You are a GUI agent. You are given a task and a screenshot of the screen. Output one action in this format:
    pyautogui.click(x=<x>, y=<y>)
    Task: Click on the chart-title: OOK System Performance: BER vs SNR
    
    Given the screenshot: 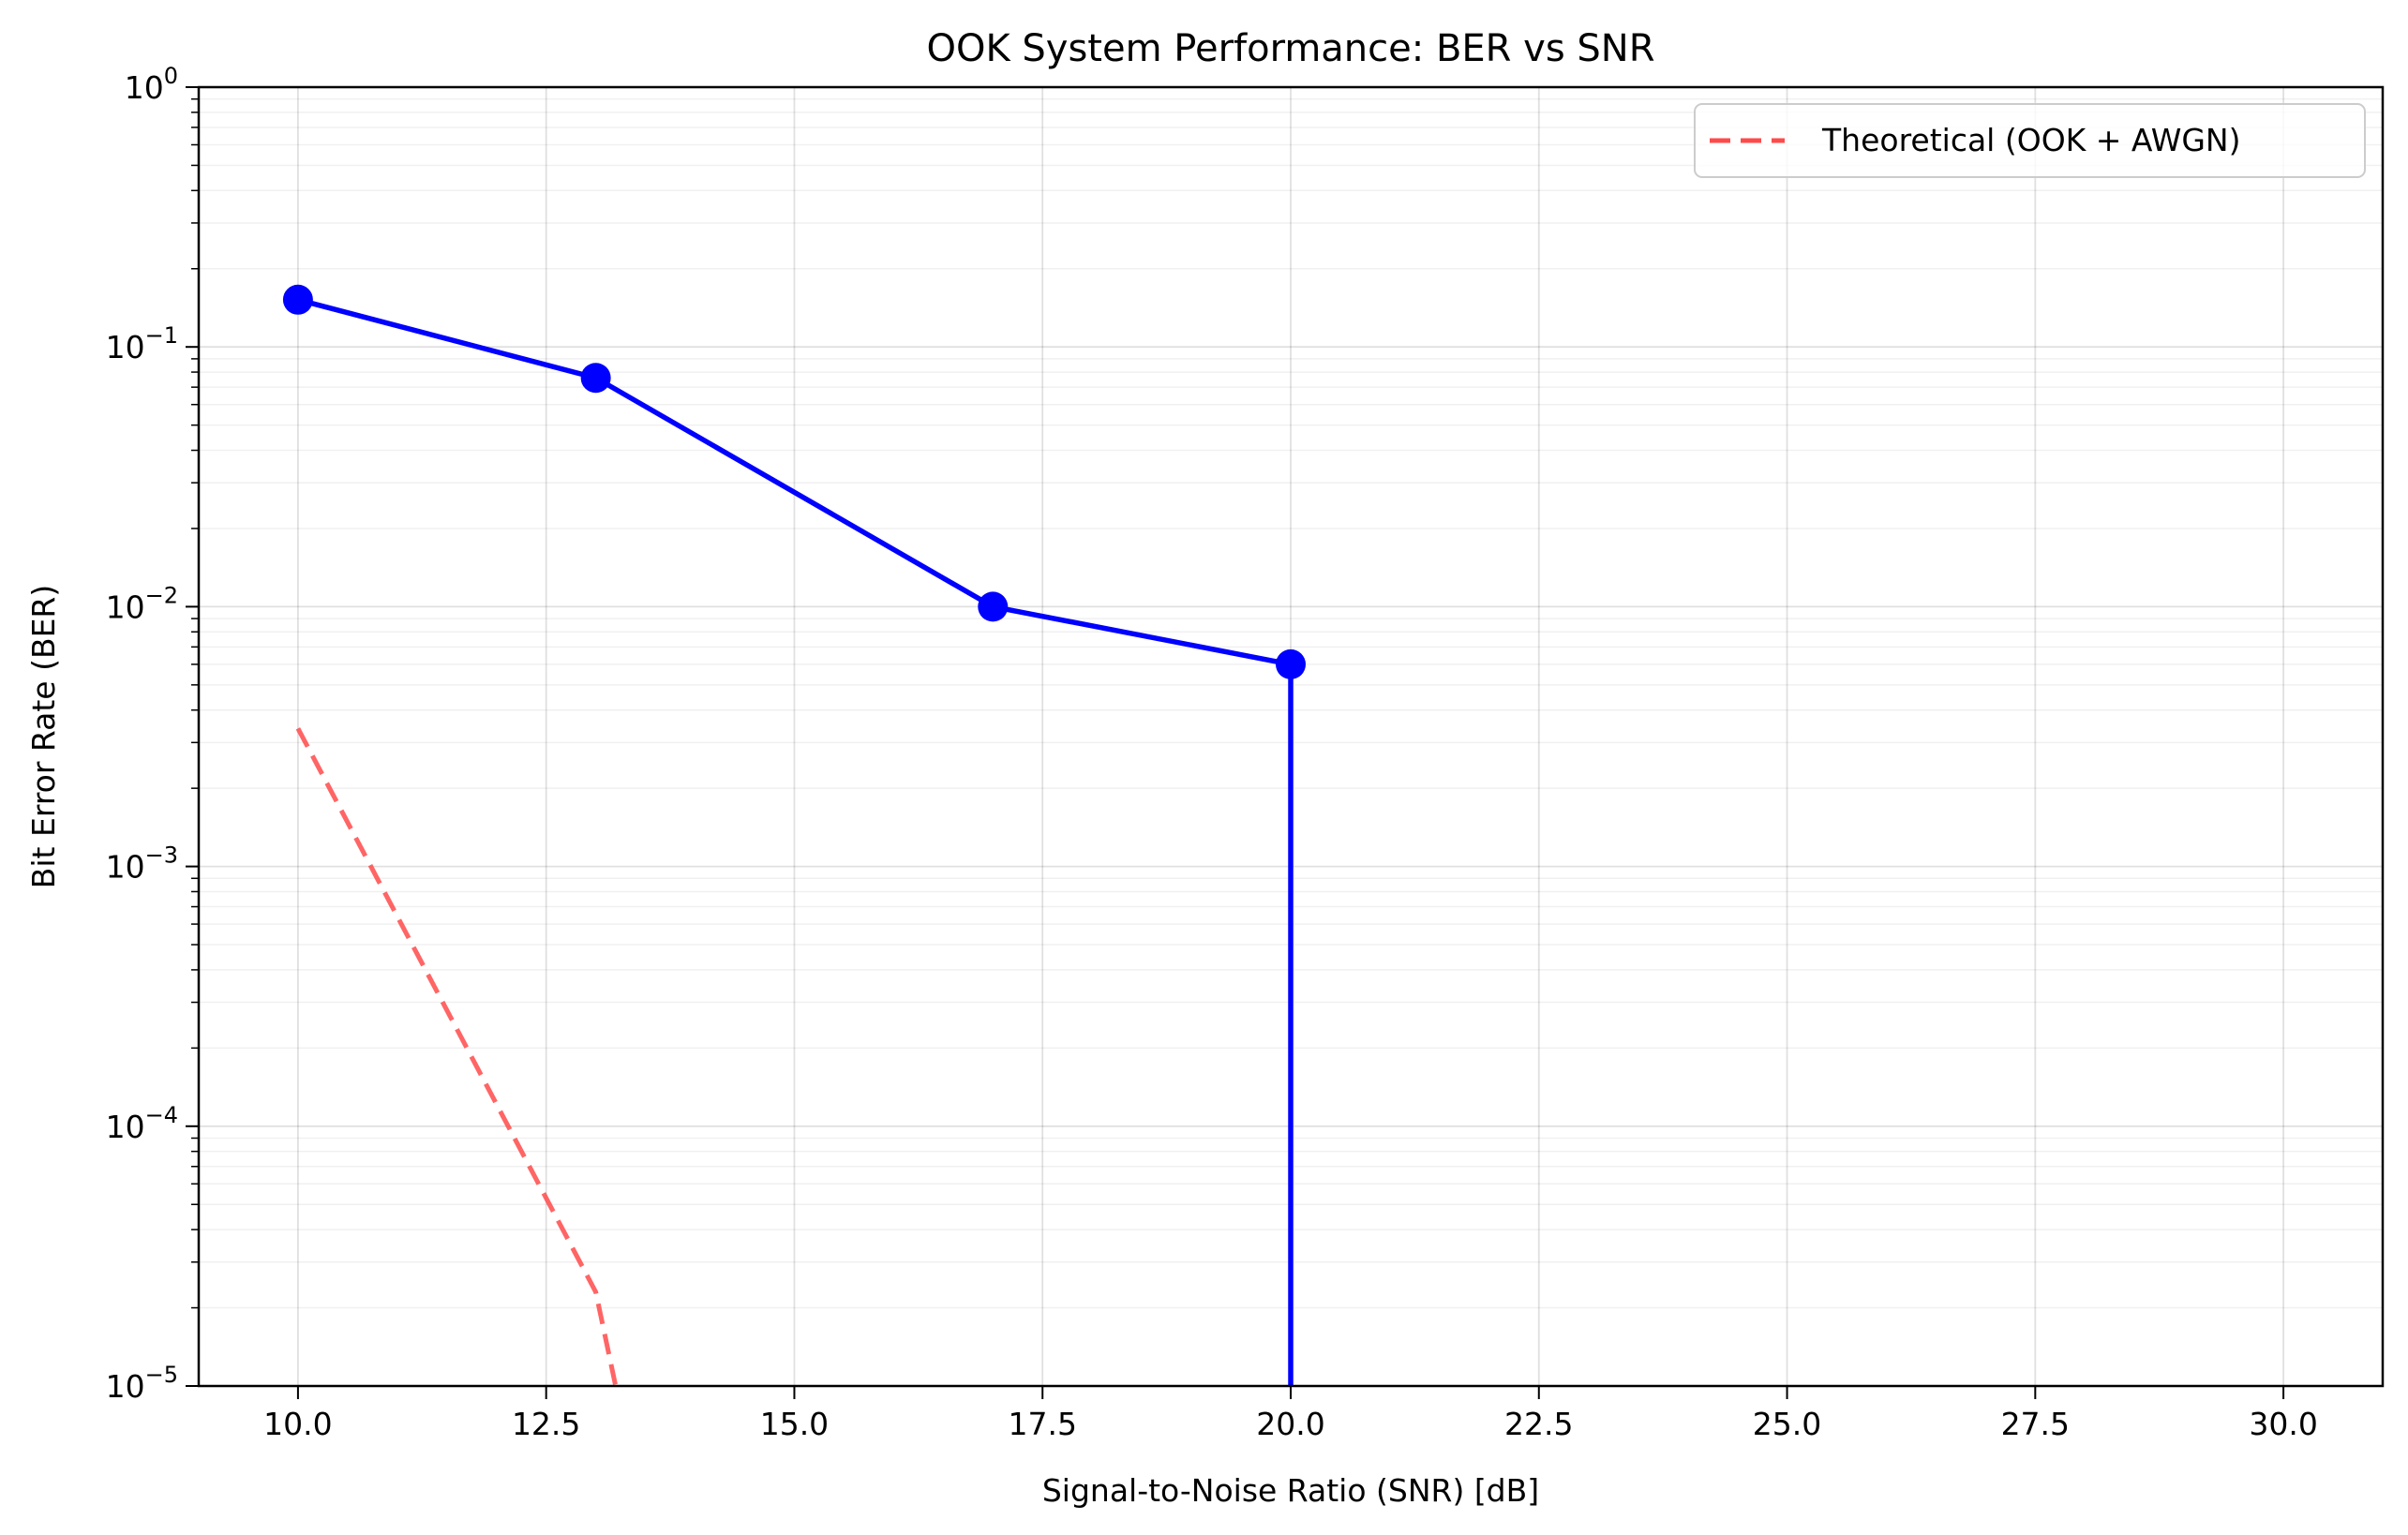 What is the action you would take?
    pyautogui.click(x=1290, y=48)
    